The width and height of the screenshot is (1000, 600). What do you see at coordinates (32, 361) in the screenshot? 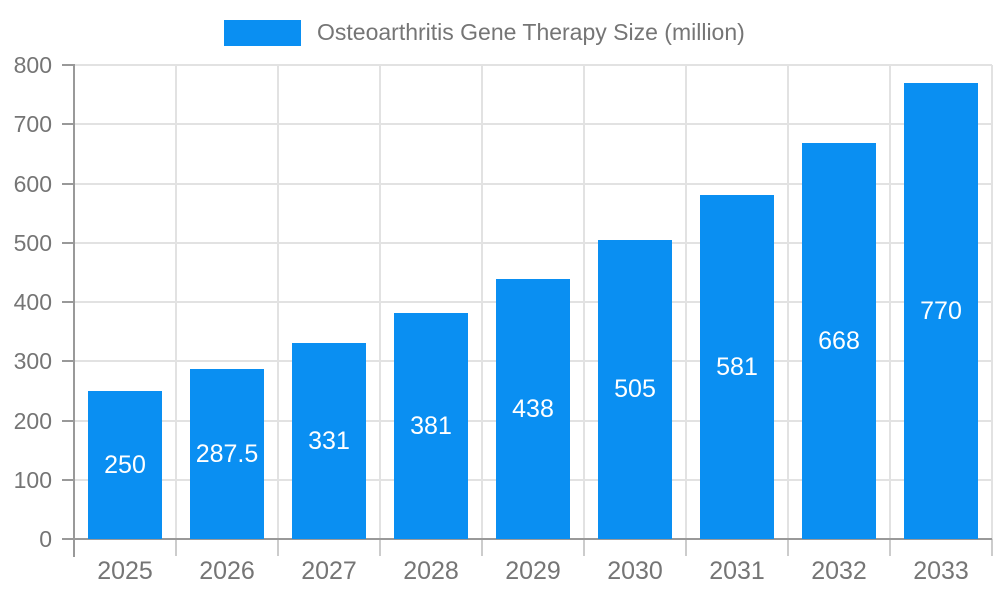
I see `y-axis-label: 300` at bounding box center [32, 361].